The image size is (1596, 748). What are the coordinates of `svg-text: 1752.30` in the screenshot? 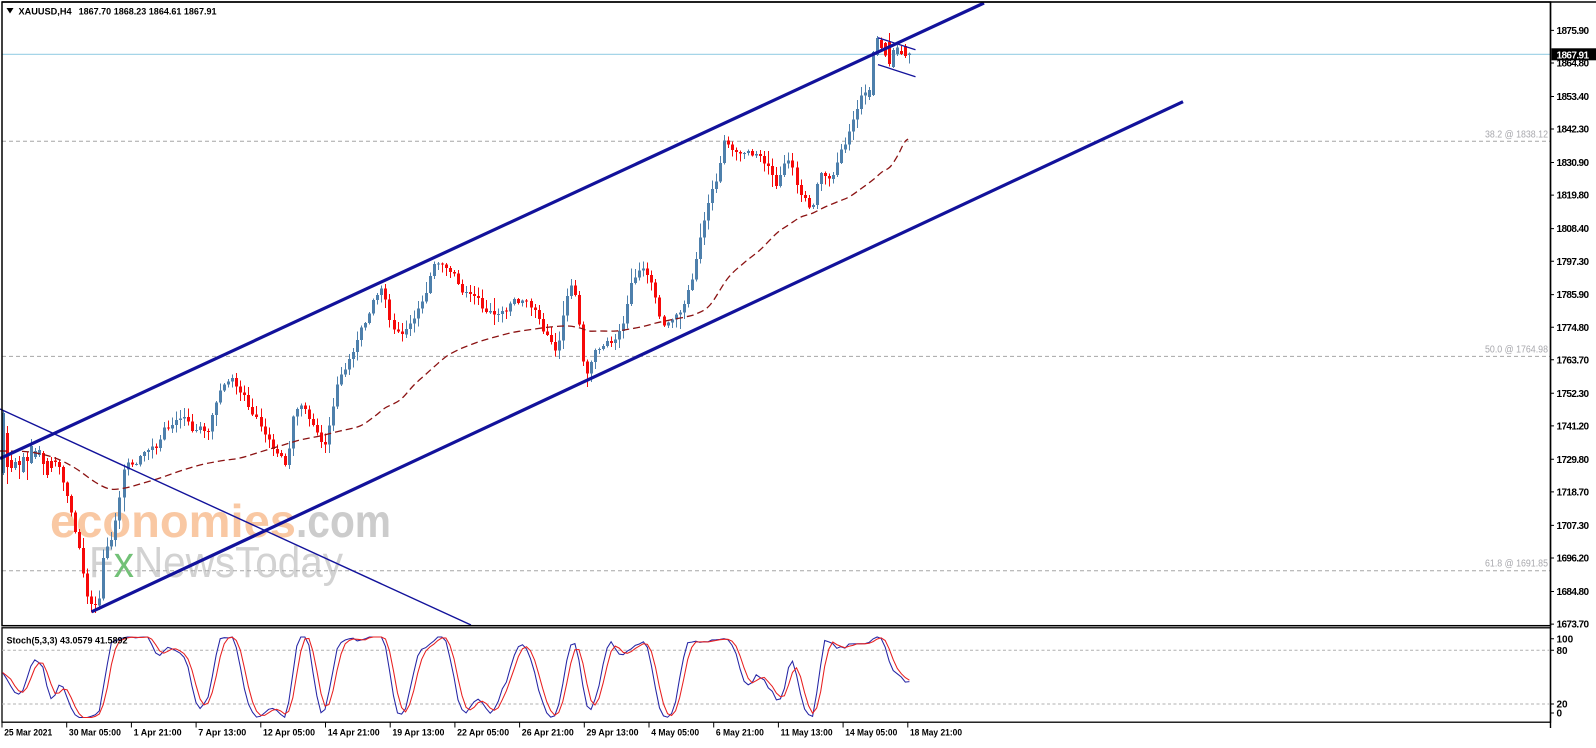 It's located at (1573, 394).